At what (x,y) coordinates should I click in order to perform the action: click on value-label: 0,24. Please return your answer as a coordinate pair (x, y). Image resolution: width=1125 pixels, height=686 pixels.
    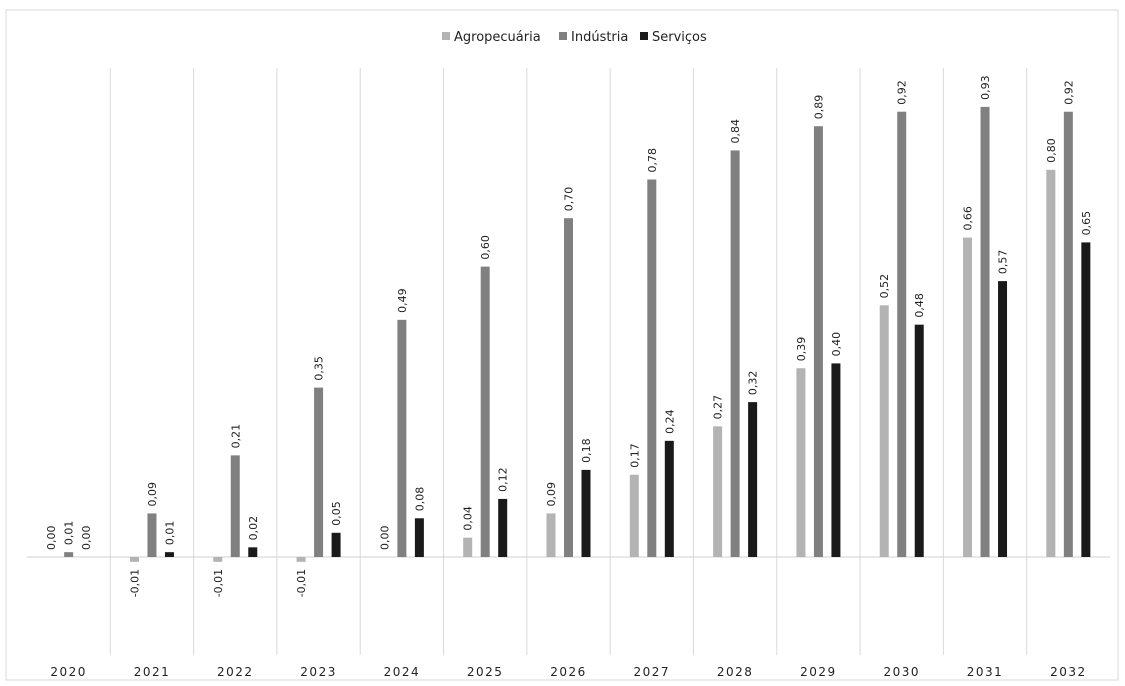
    Looking at the image, I should click on (669, 421).